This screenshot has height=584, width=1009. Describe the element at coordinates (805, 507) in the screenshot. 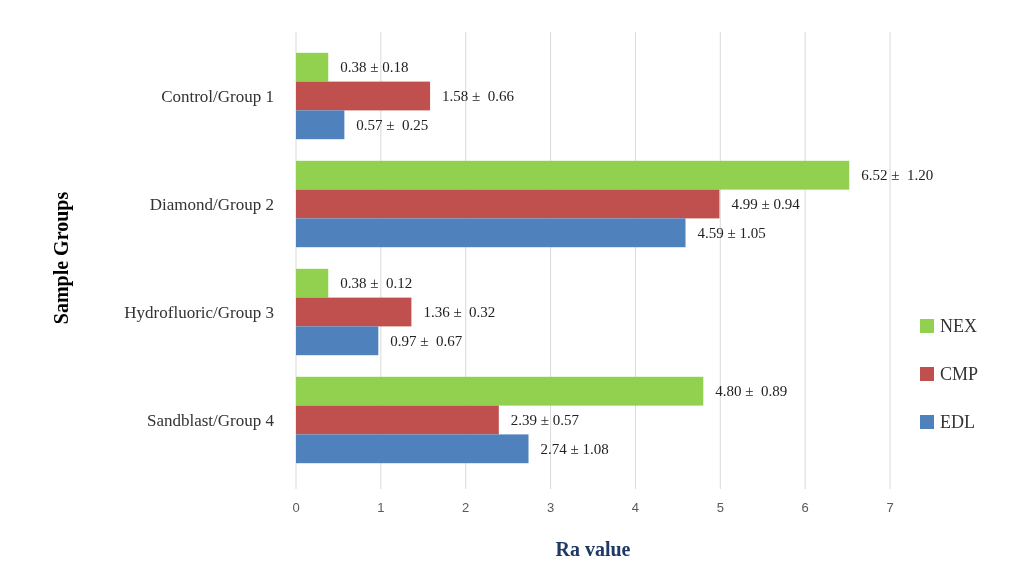

I see `x-tick-label: 6` at that location.